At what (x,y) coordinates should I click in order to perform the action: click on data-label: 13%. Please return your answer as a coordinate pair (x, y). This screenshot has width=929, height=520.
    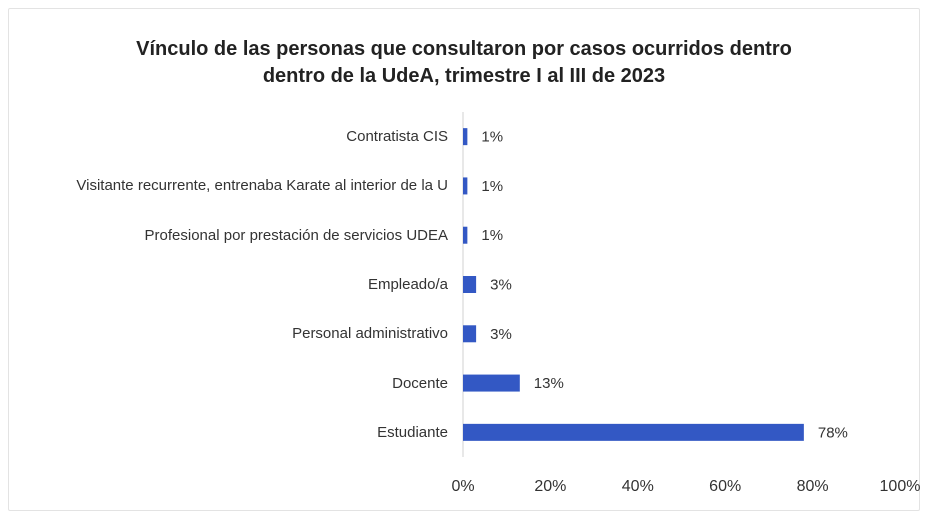
    Looking at the image, I should click on (549, 383).